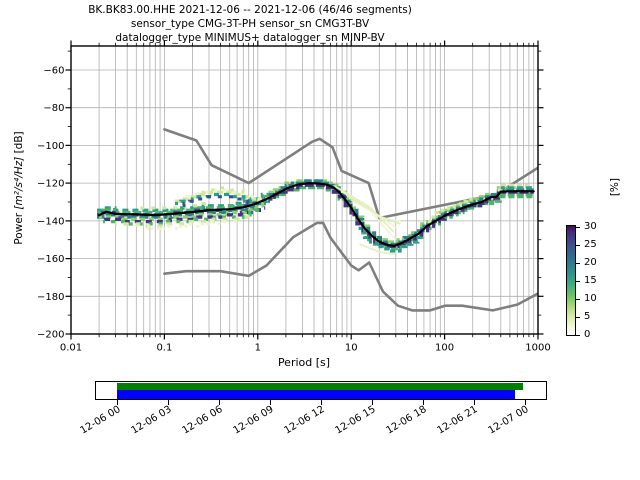 This screenshot has width=640, height=480. What do you see at coordinates (50, 335) in the screenshot?
I see `svg-text: −200` at bounding box center [50, 335].